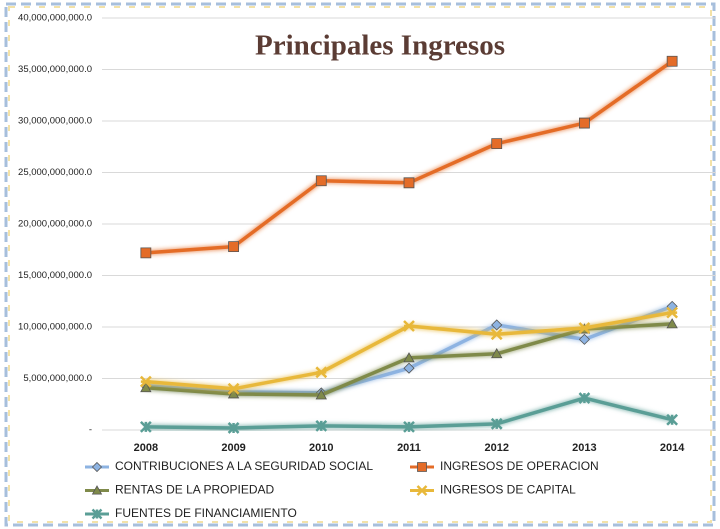 This screenshot has width=720, height=529. I want to click on y-tick-label: -, so click(90, 430).